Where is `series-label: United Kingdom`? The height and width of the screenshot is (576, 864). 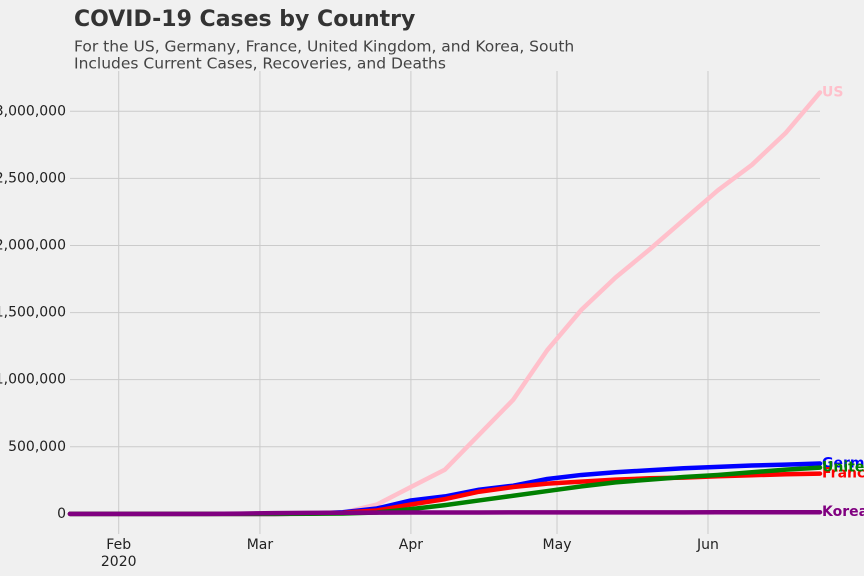 series-label: United Kingdom is located at coordinates (843, 468).